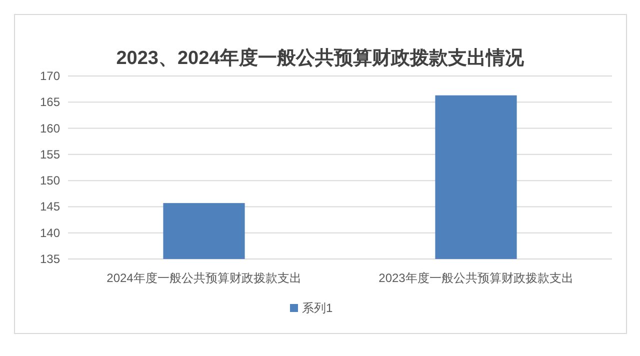  What do you see at coordinates (476, 278) in the screenshot?
I see `x-tick-label: 2023年度一般公共预算财政拨款支出` at bounding box center [476, 278].